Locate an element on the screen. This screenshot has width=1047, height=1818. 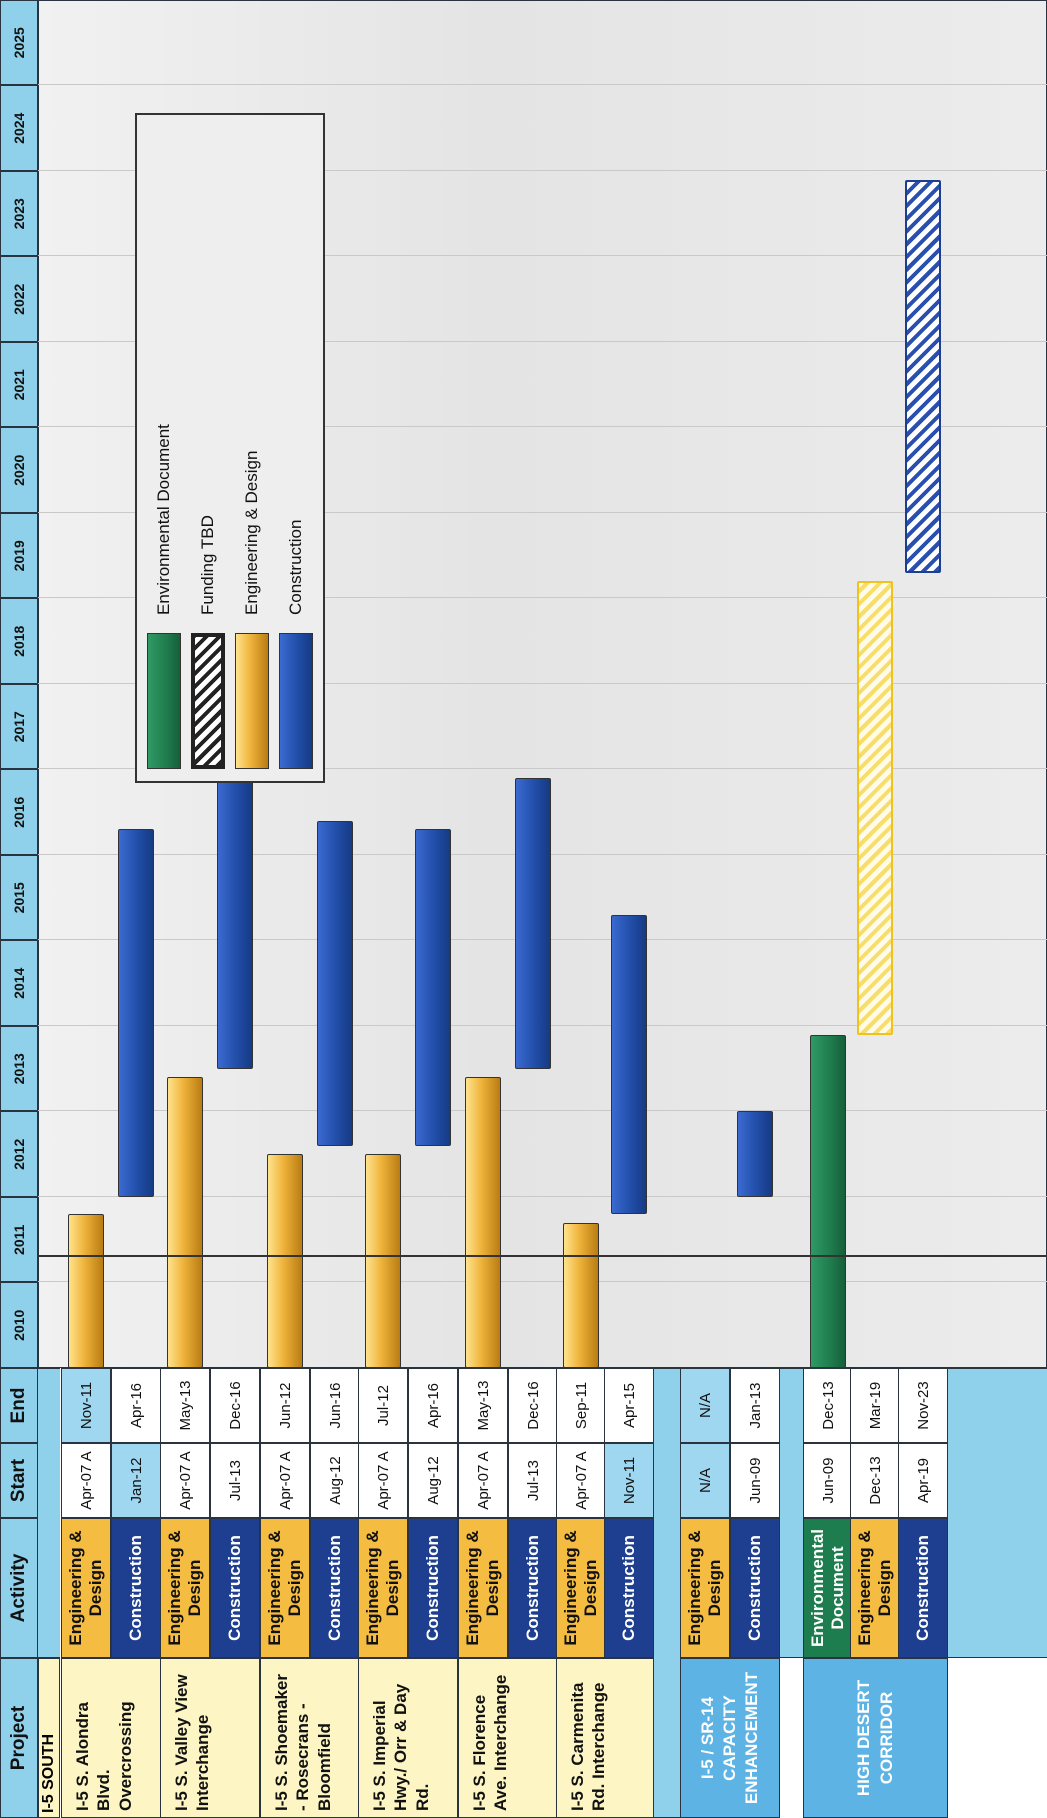
end-date: Dec-13 is located at coordinates (828, 1405).